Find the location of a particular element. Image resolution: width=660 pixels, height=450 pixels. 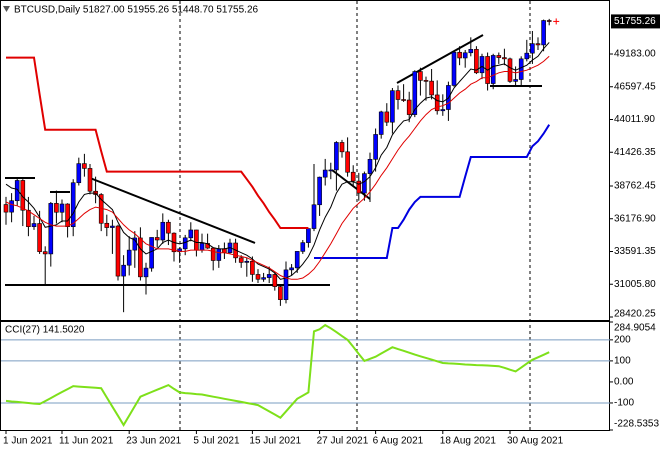

y-tick-label: 28420.25 is located at coordinates (635, 314).